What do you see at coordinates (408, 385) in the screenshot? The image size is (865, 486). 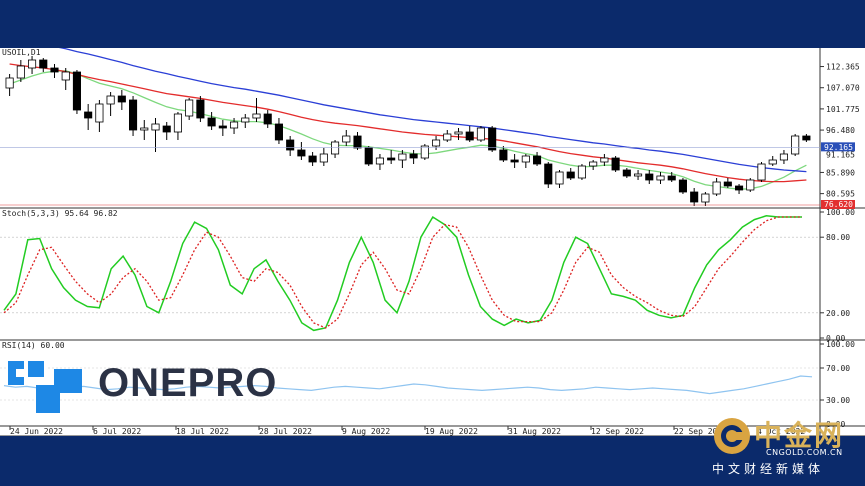 I see `rsi-line` at bounding box center [408, 385].